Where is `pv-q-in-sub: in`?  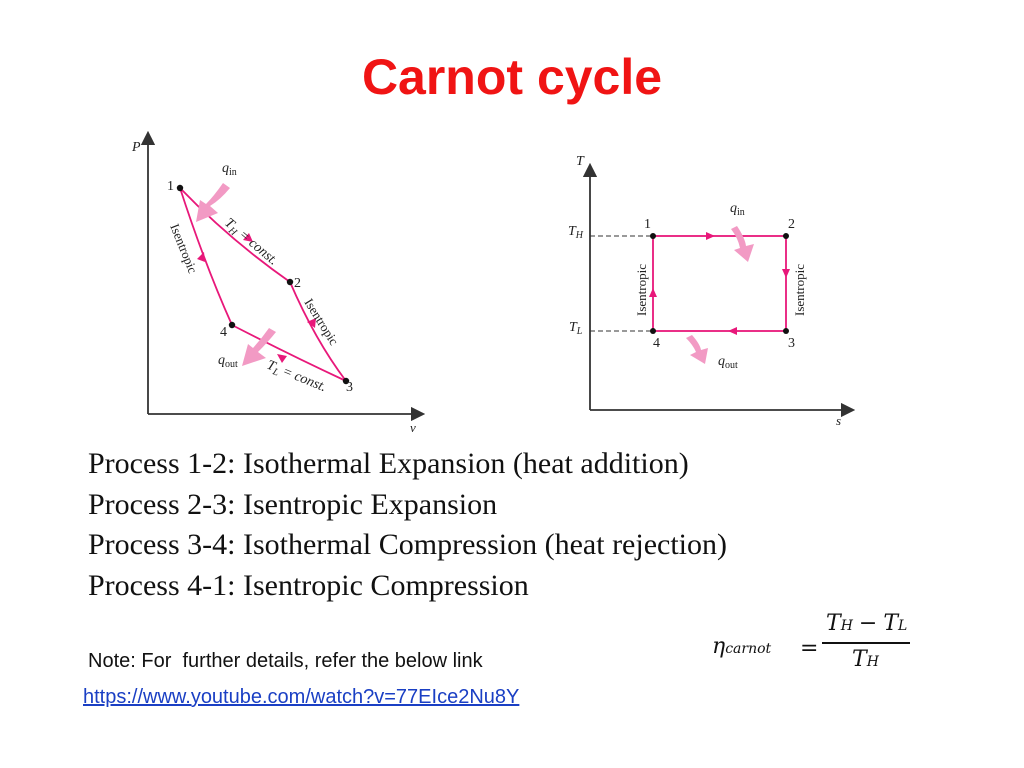 pv-q-in-sub: in is located at coordinates (233, 172).